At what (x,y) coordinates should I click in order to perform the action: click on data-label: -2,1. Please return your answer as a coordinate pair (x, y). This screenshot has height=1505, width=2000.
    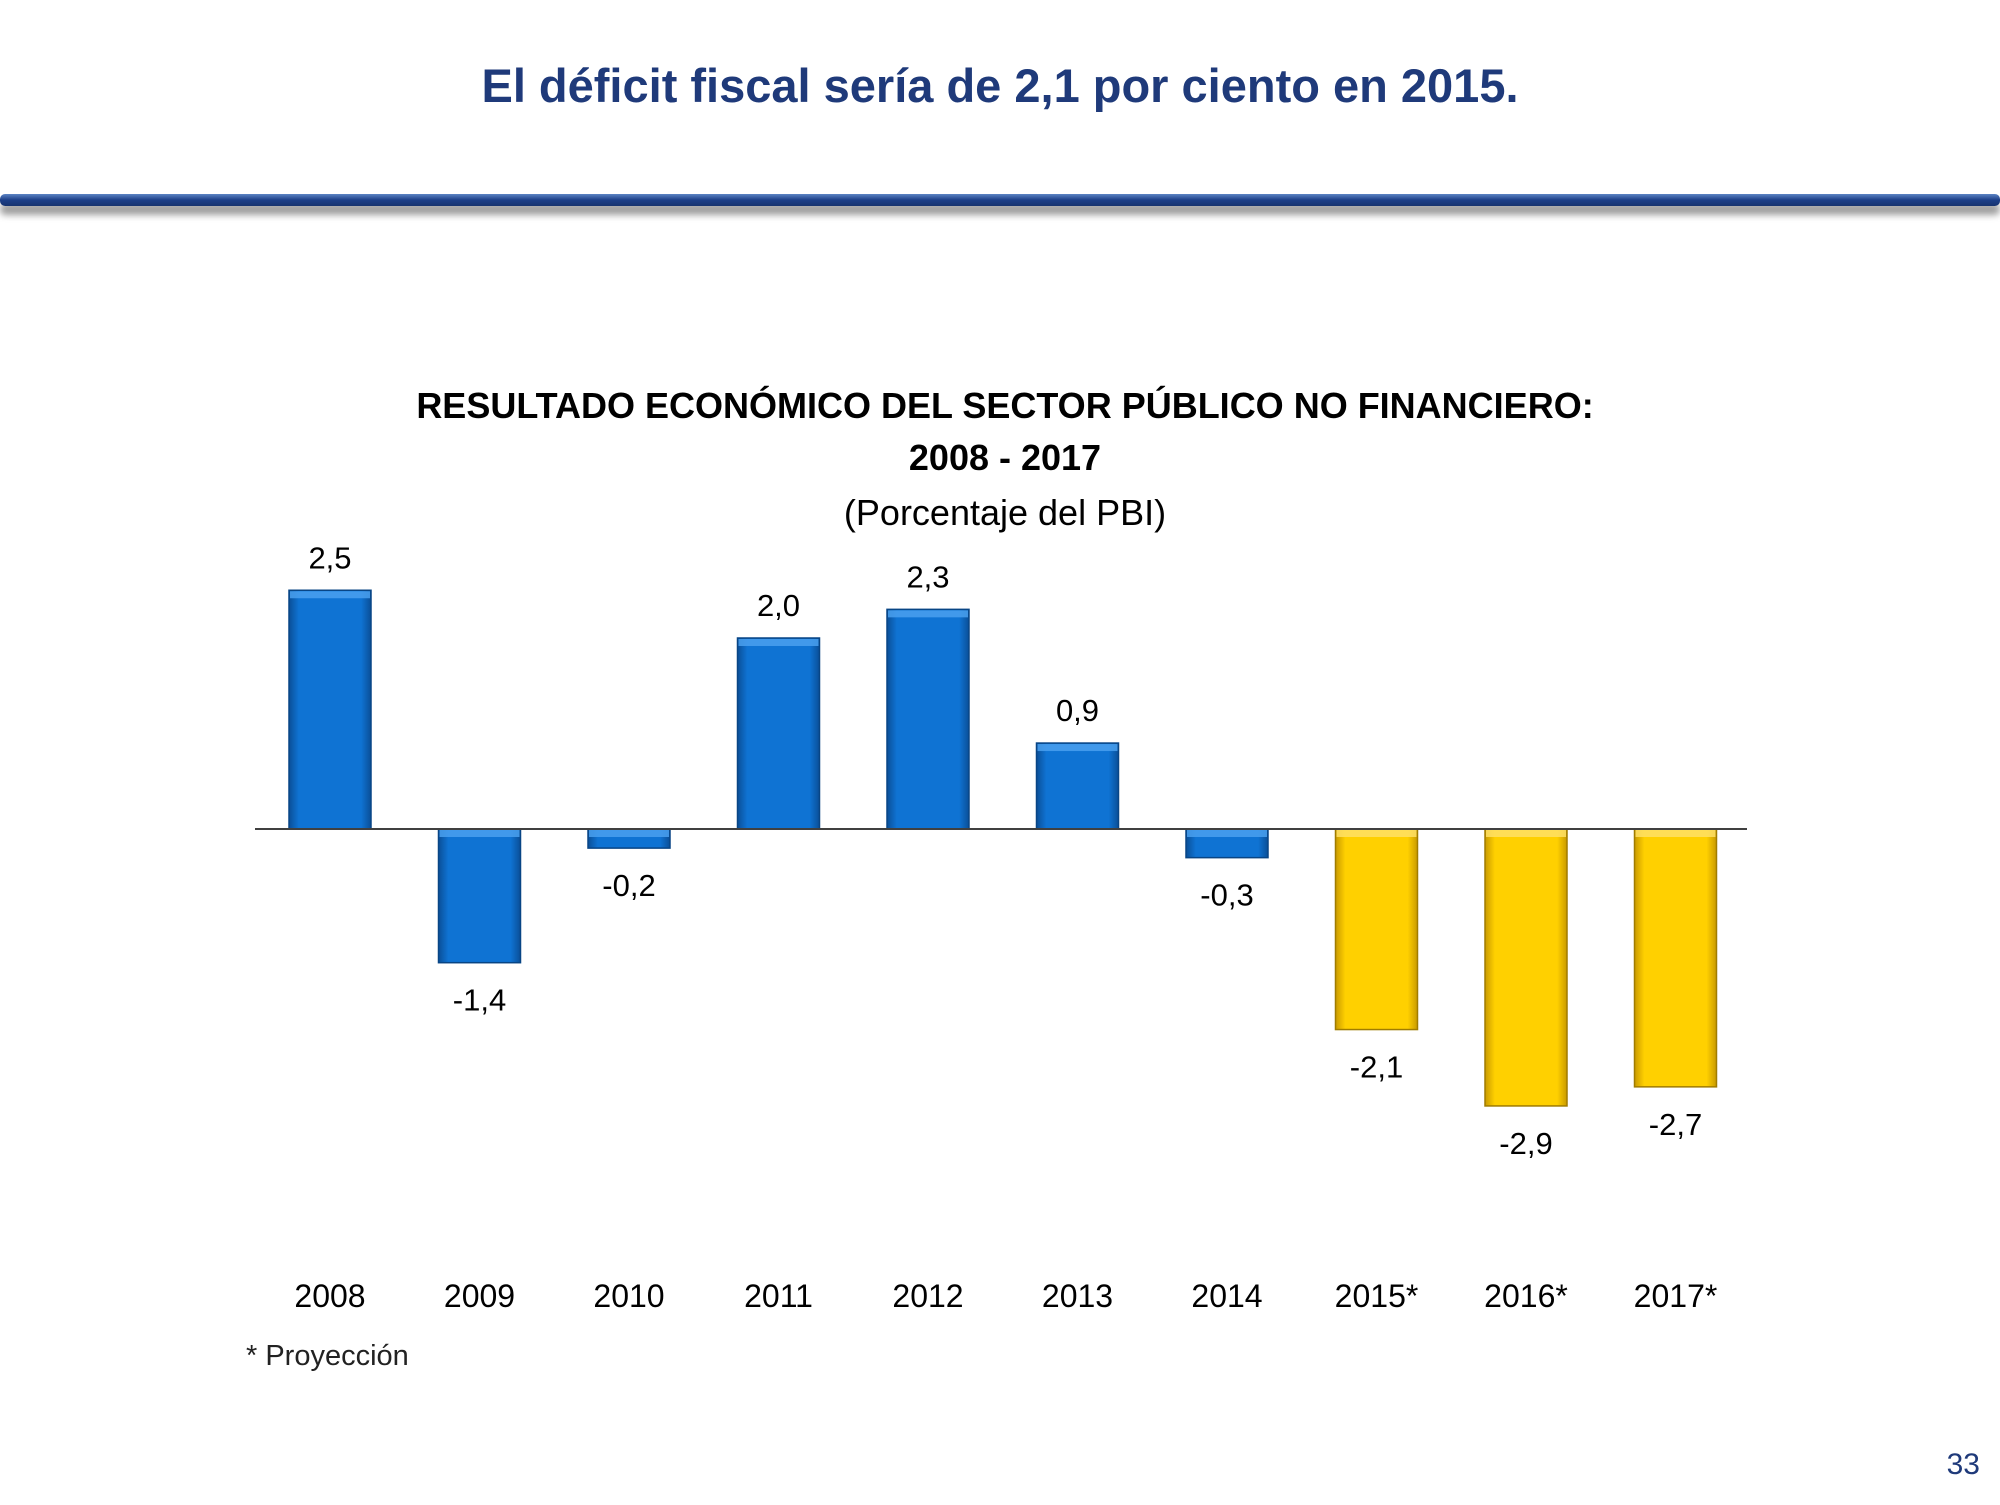
    Looking at the image, I should click on (1376, 1067).